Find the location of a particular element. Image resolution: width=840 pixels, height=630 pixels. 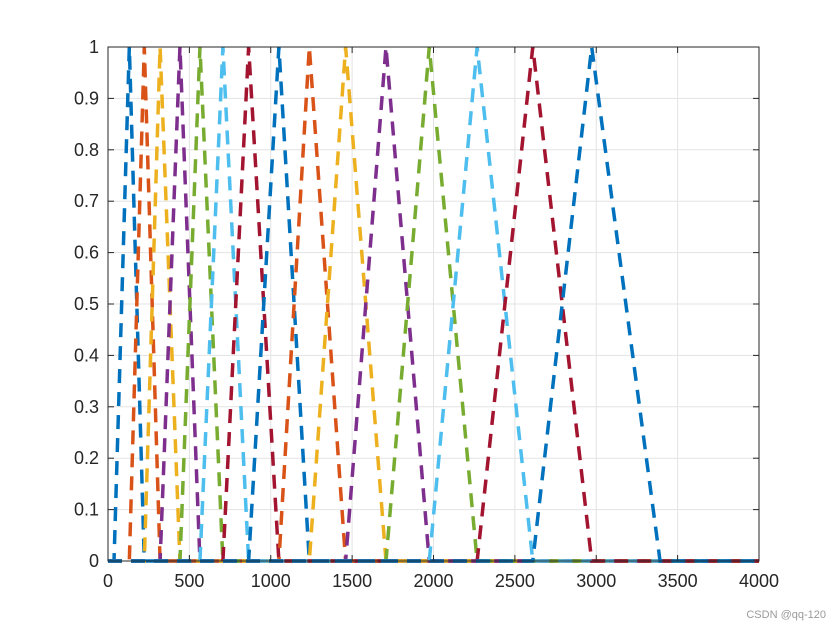

x-tick-label: 2500 is located at coordinates (515, 581).